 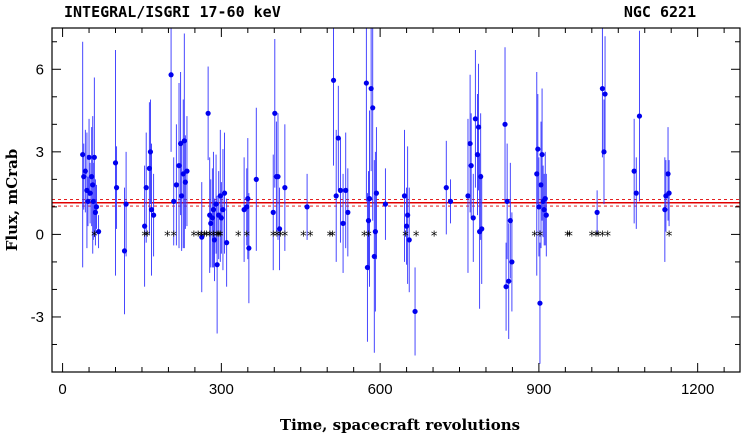 What do you see at coordinates (62, 389) in the screenshot?
I see `x-tick-label: 0` at bounding box center [62, 389].